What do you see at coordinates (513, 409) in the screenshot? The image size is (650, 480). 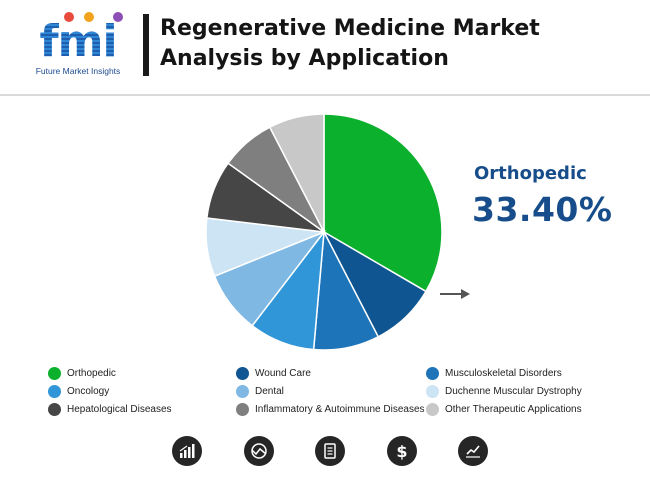 I see `legend-label: Other Therapeutic Applications` at bounding box center [513, 409].